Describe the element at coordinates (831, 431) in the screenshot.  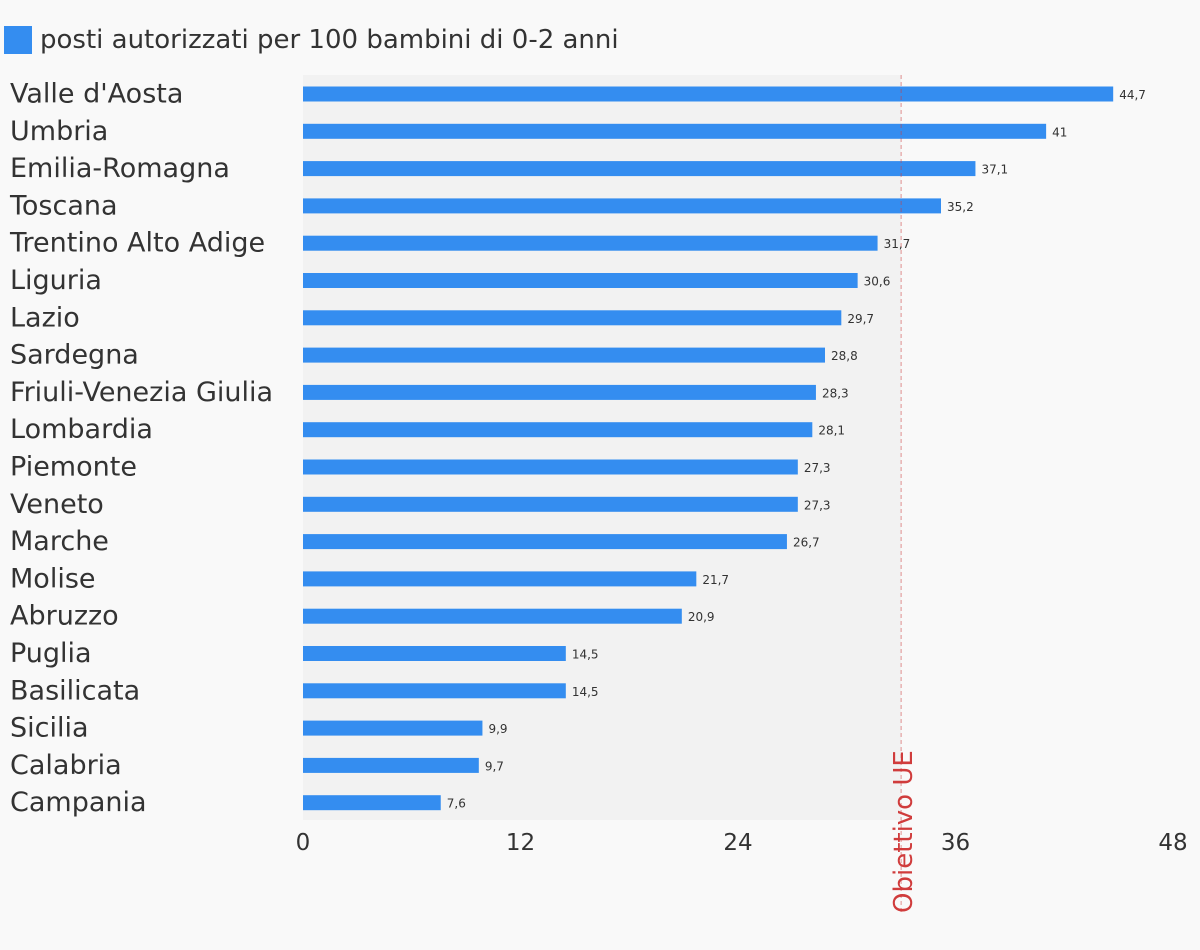
I see `value-label: 28,1` at that location.